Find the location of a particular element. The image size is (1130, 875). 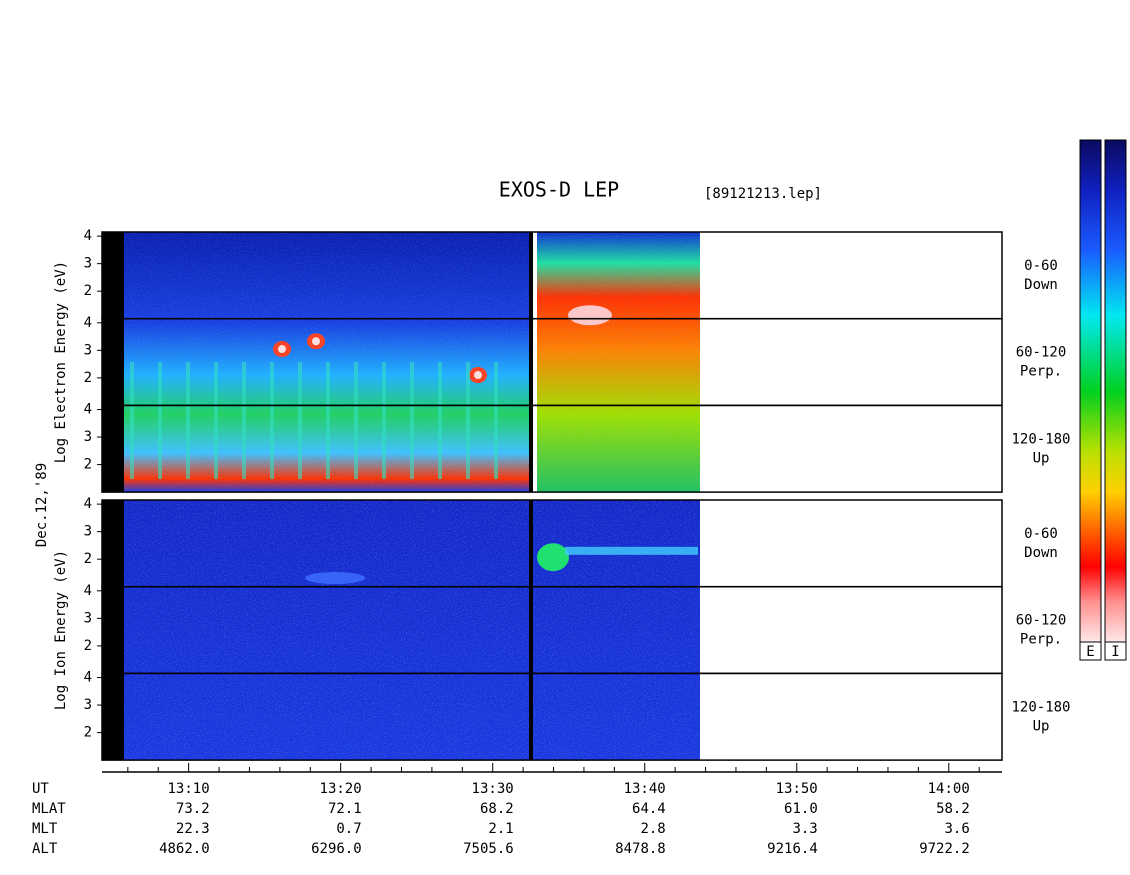

row-value: 22.3 is located at coordinates (193, 829).